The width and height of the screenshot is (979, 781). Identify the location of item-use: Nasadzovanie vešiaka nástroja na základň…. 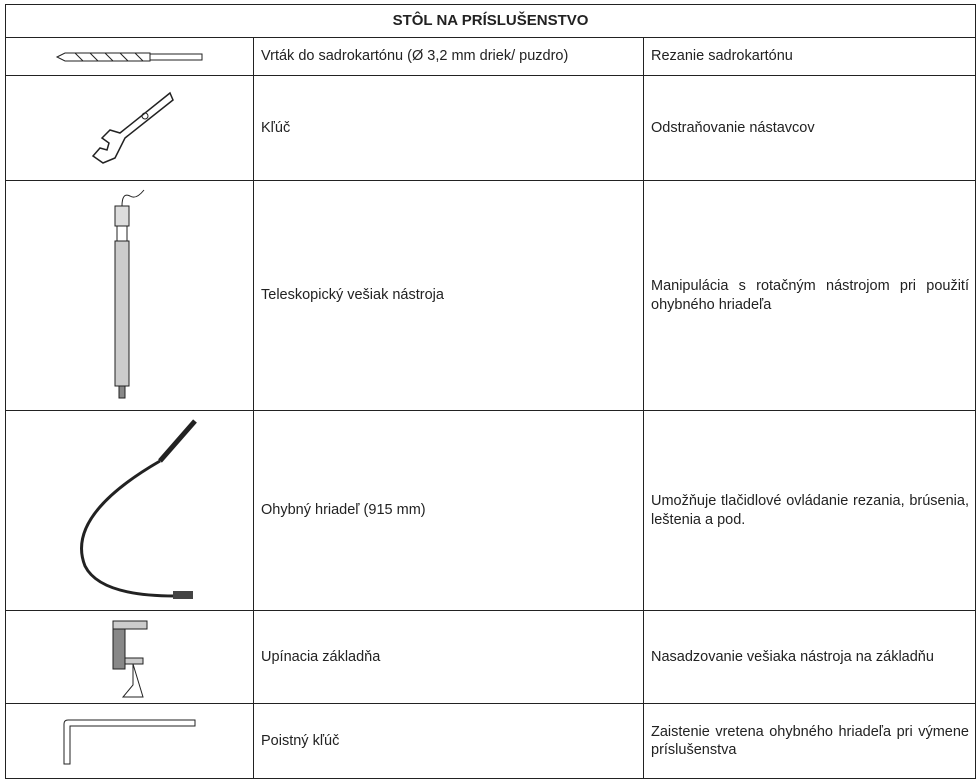
(792, 656).